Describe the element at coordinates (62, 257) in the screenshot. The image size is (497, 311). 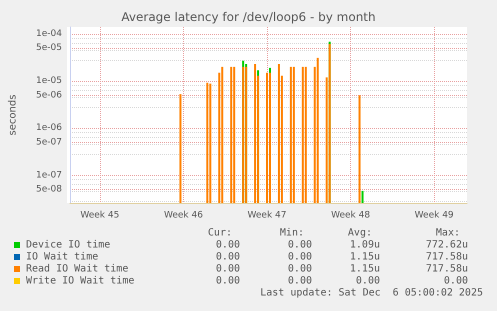
I see `legend-label: IO Wait time` at that location.